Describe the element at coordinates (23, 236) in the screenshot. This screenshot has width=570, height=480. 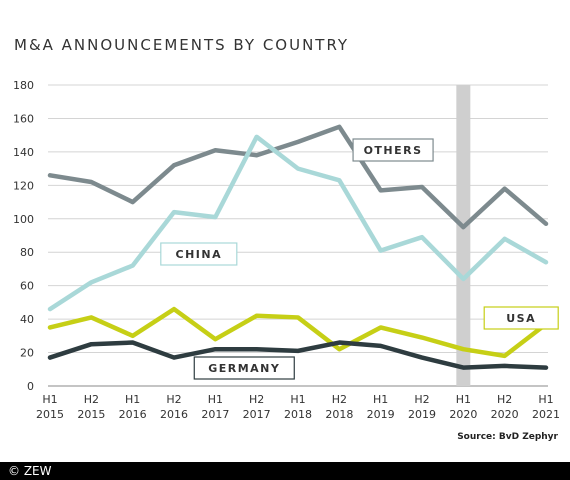
I see `y-axis-ticks: 0 20 40 60 80 100 120 140 160 180` at that location.